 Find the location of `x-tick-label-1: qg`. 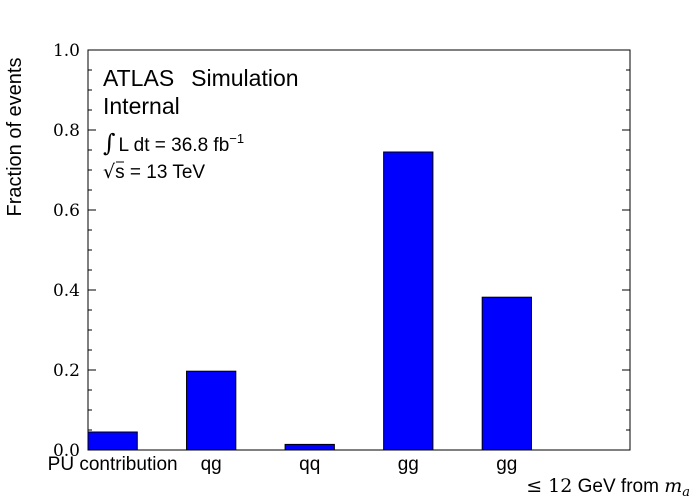

x-tick-label-1: qg is located at coordinates (211, 464).